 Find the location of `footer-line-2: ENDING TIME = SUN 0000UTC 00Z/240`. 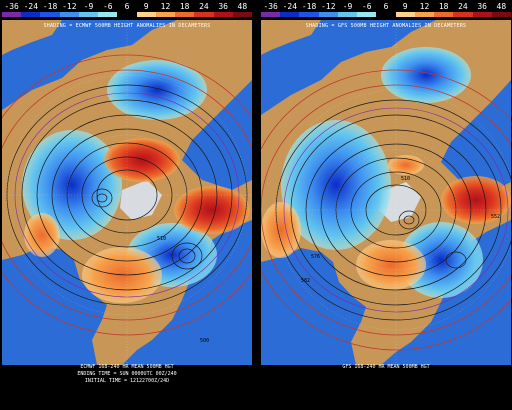

footer-line-2: ENDING TIME = SUN 0000UTC 00Z/240 is located at coordinates (127, 374).